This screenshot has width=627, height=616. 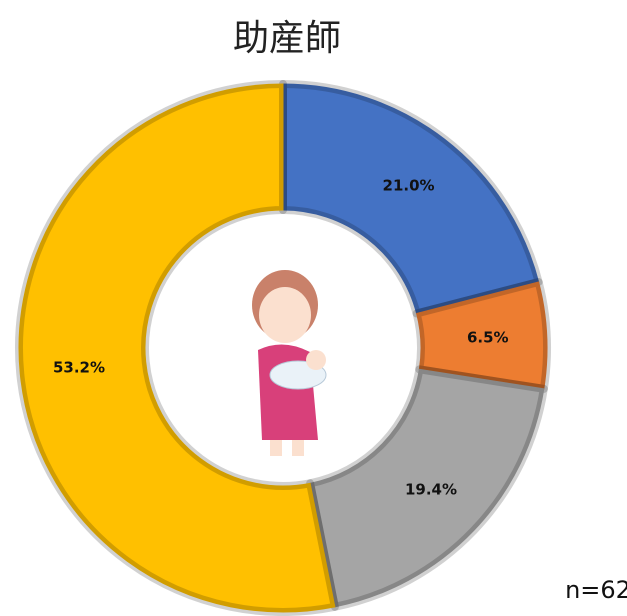 I want to click on nurse-face, so click(x=285, y=315).